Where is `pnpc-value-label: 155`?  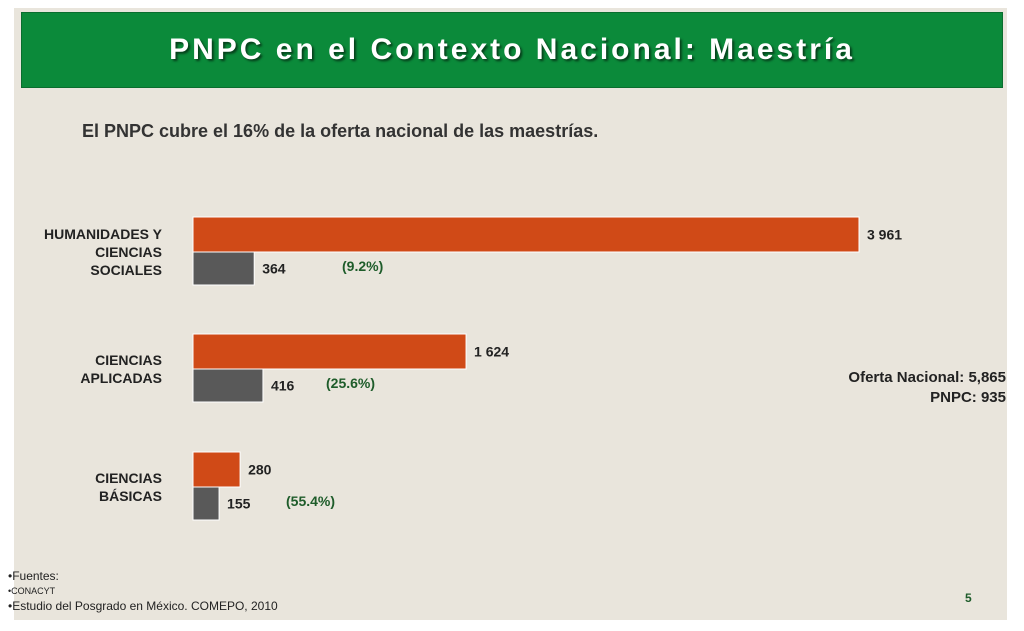 pnpc-value-label: 155 is located at coordinates (239, 504).